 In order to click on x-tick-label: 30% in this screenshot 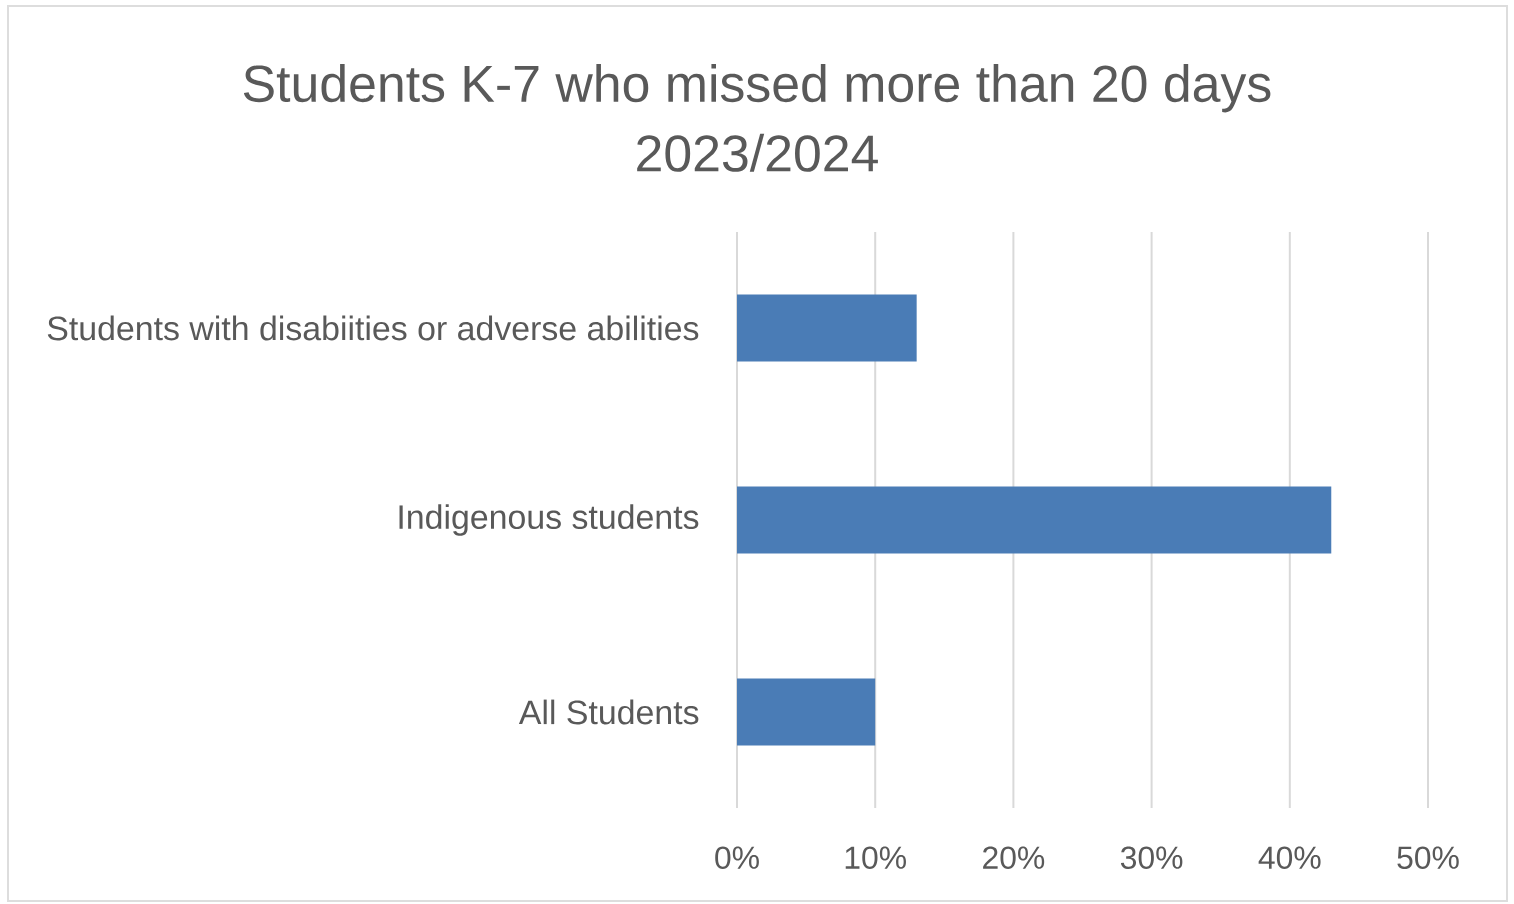, I will do `click(1151, 857)`.